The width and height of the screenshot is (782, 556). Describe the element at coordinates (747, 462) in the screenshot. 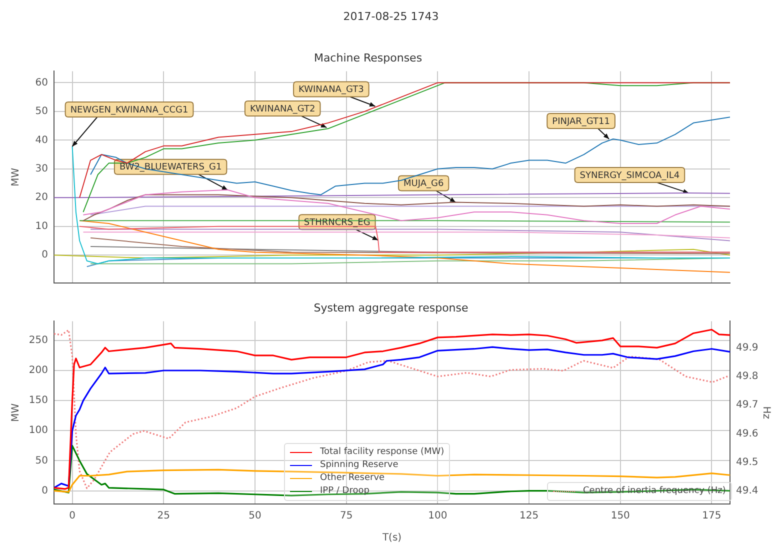

I see `y2-tick-label: 49.5` at that location.